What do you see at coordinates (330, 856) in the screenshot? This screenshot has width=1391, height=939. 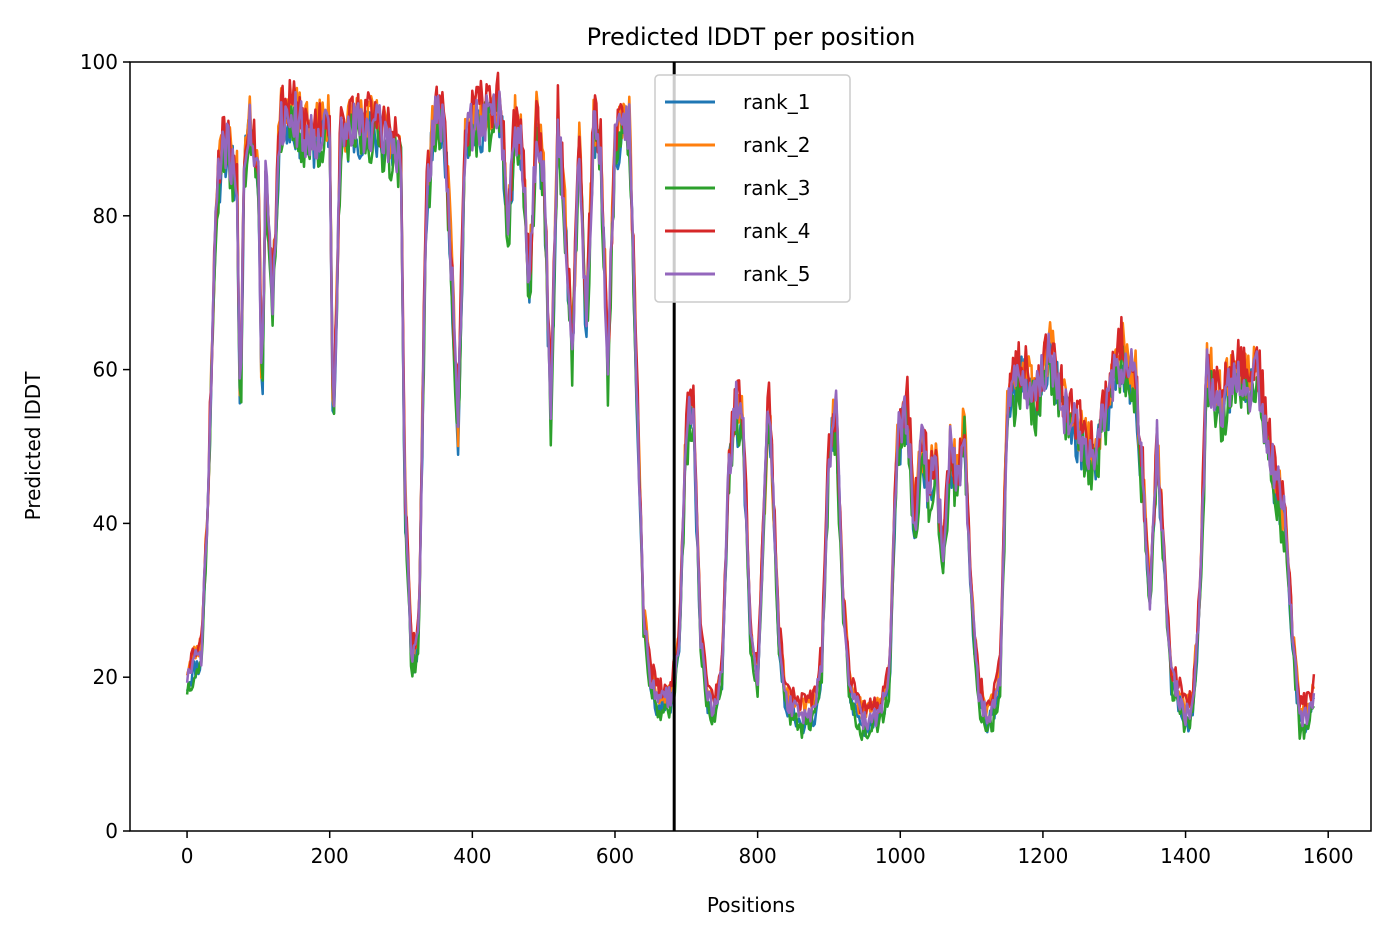 I see `x-tick-label: 200` at bounding box center [330, 856].